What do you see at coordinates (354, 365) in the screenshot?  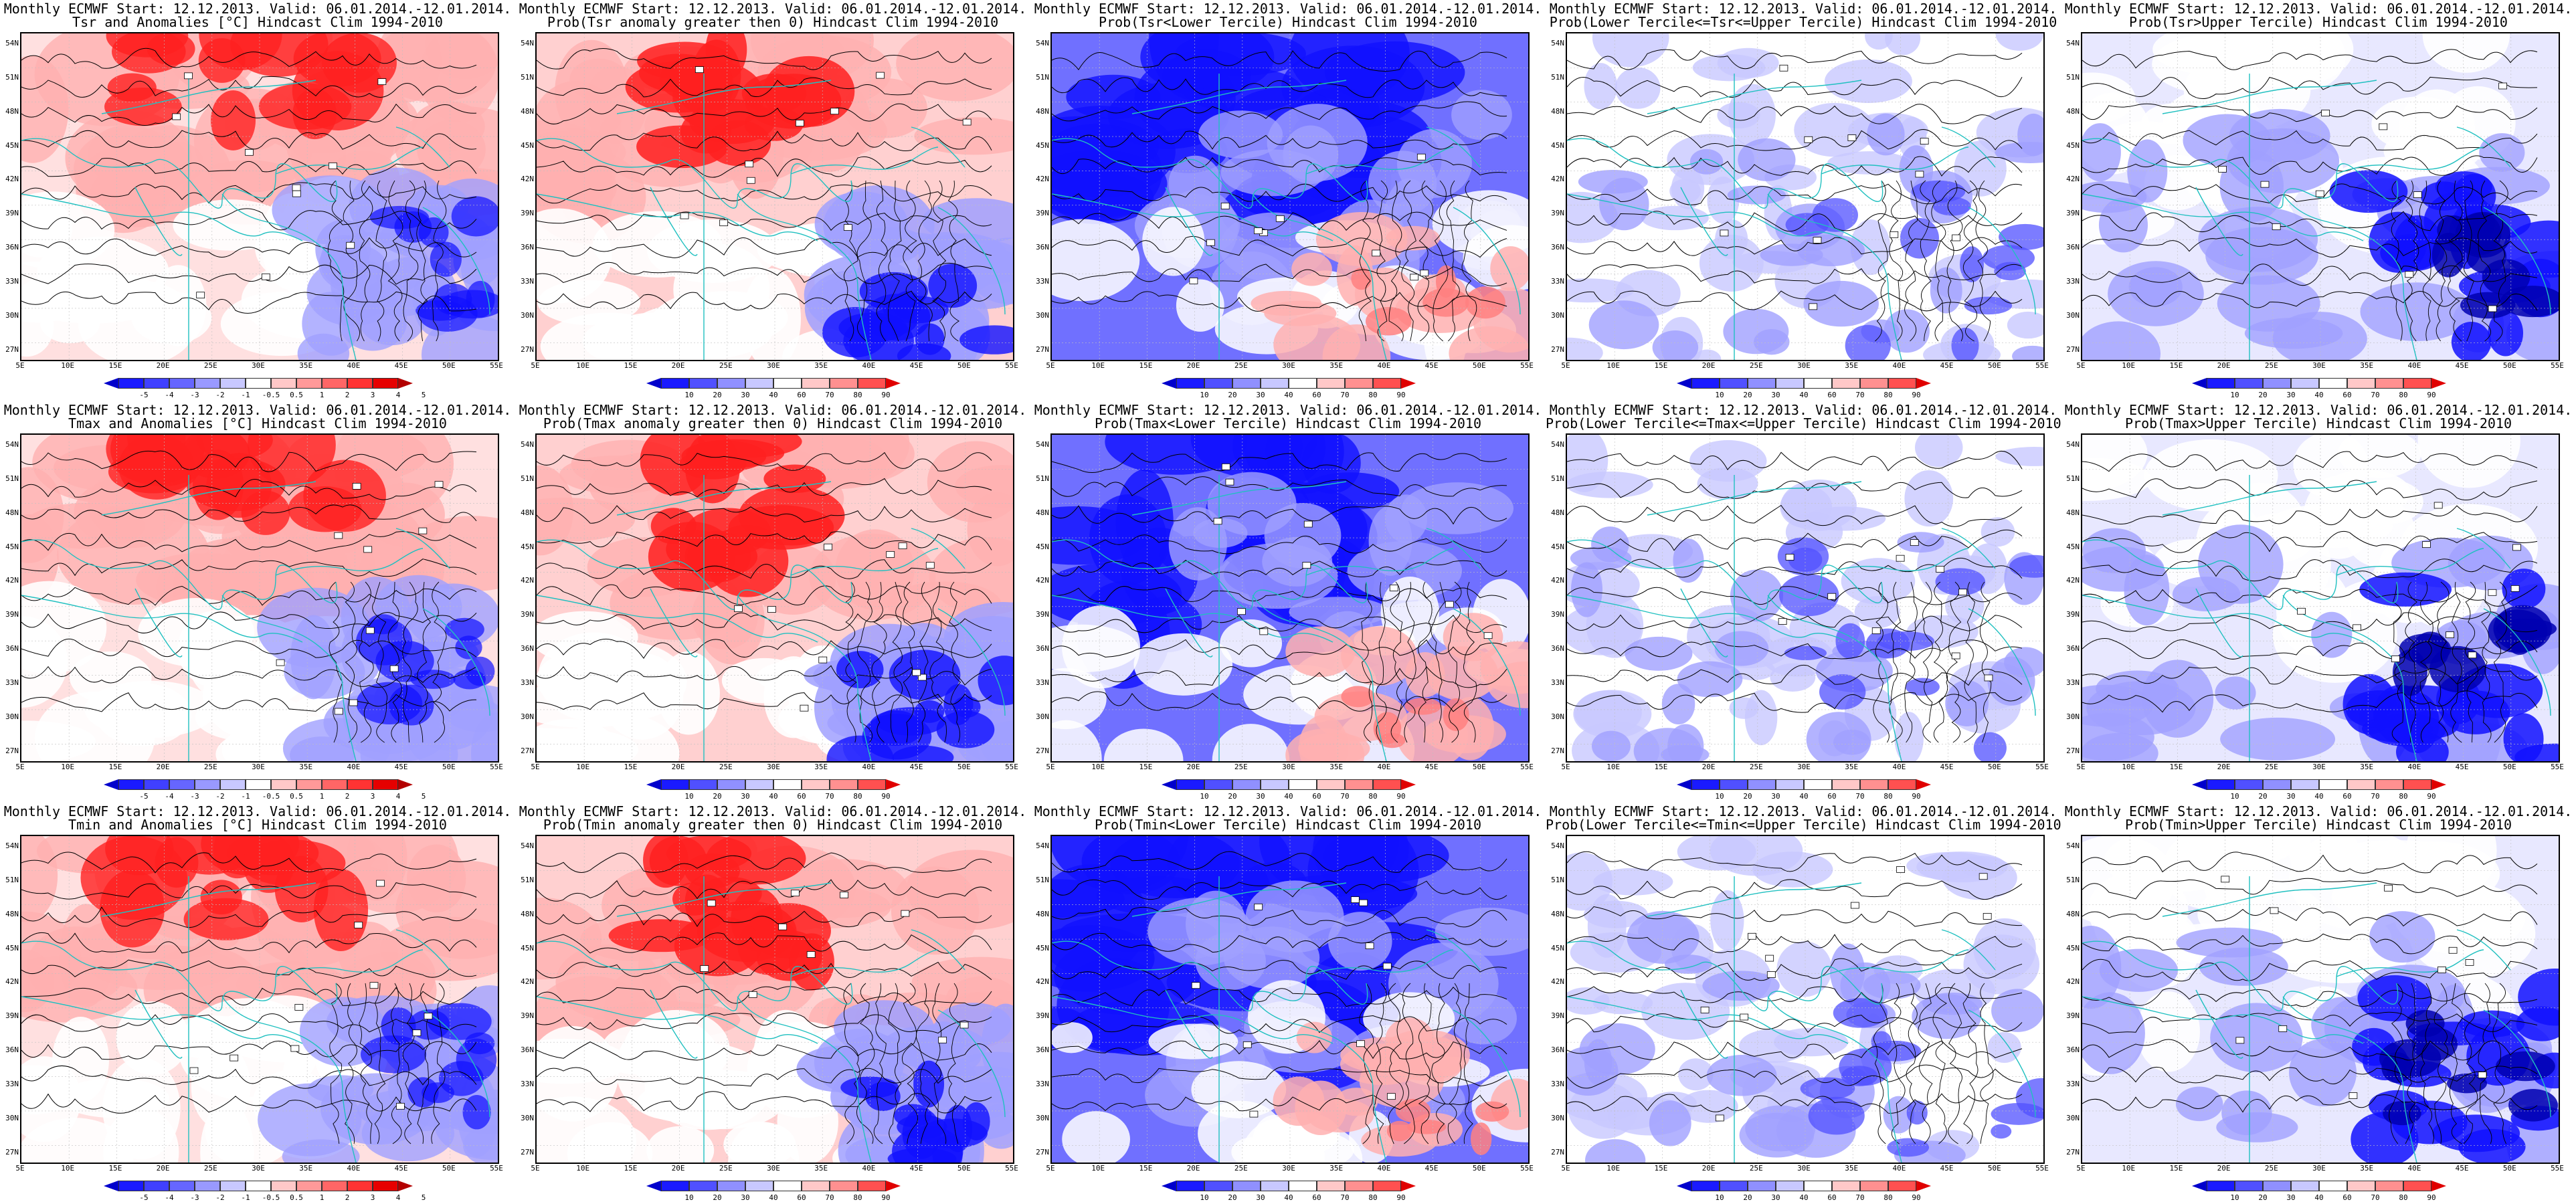 I see `lon-tick-label: 40E` at bounding box center [354, 365].